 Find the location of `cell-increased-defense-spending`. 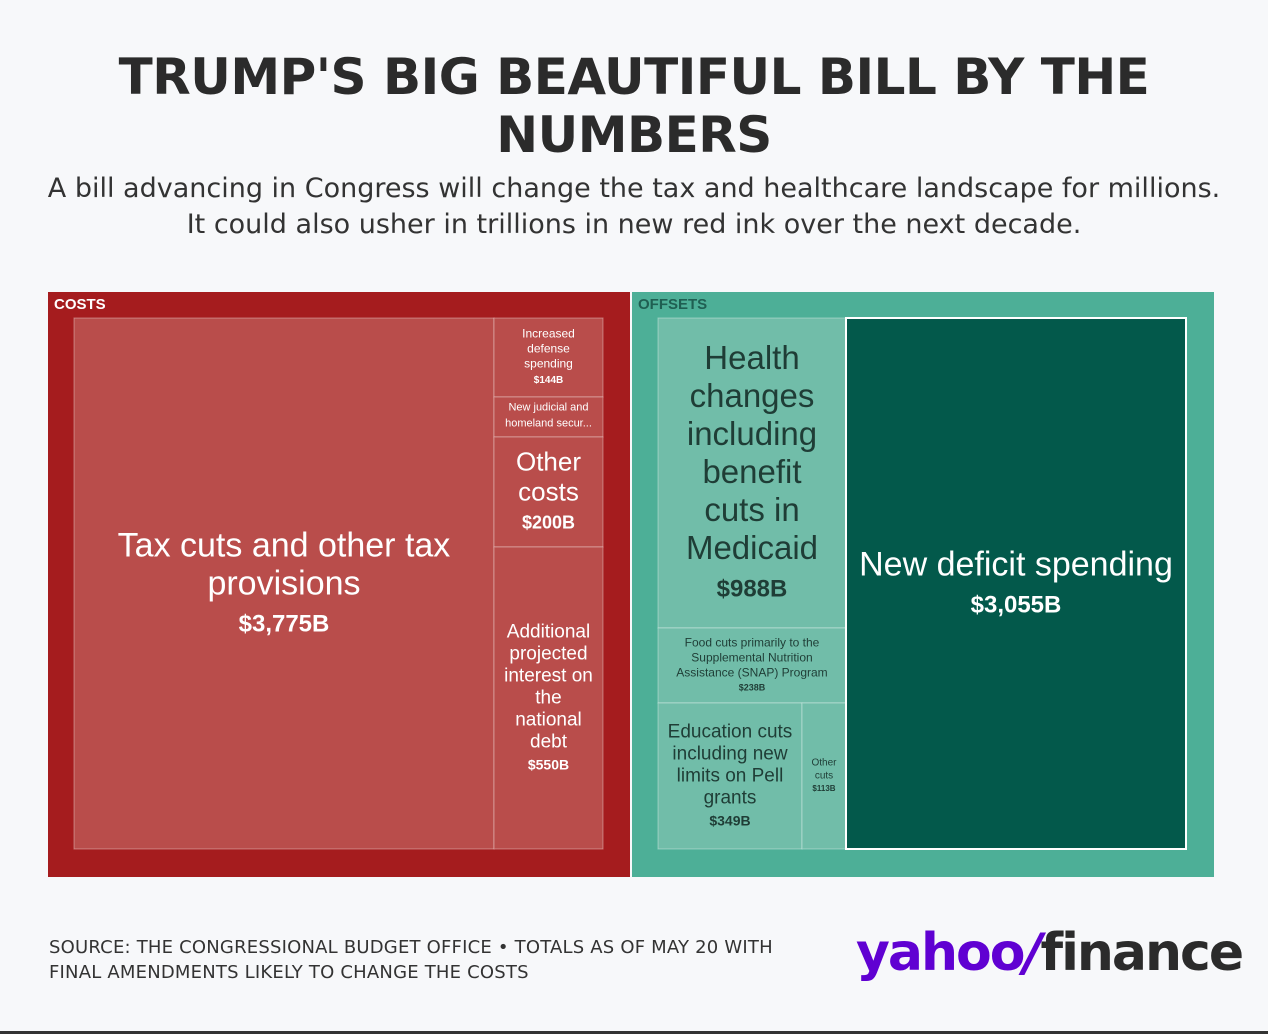

cell-increased-defense-spending is located at coordinates (548, 357).